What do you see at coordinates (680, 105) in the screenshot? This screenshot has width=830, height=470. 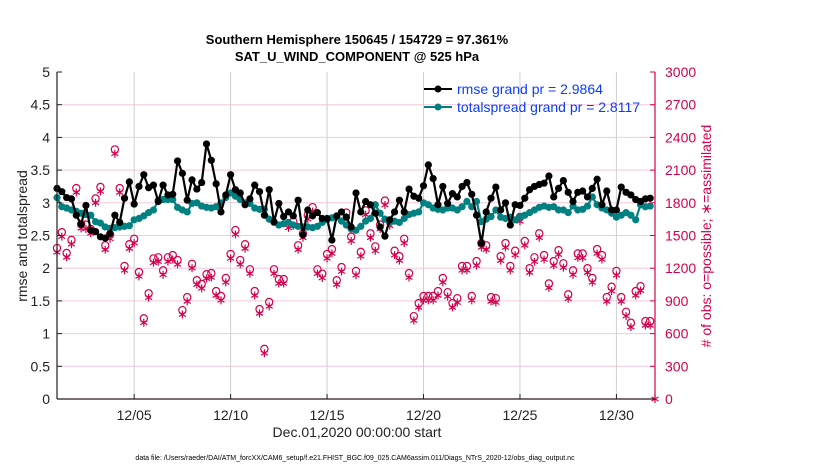 I see `y-right-tick-label: 2700` at bounding box center [680, 105].